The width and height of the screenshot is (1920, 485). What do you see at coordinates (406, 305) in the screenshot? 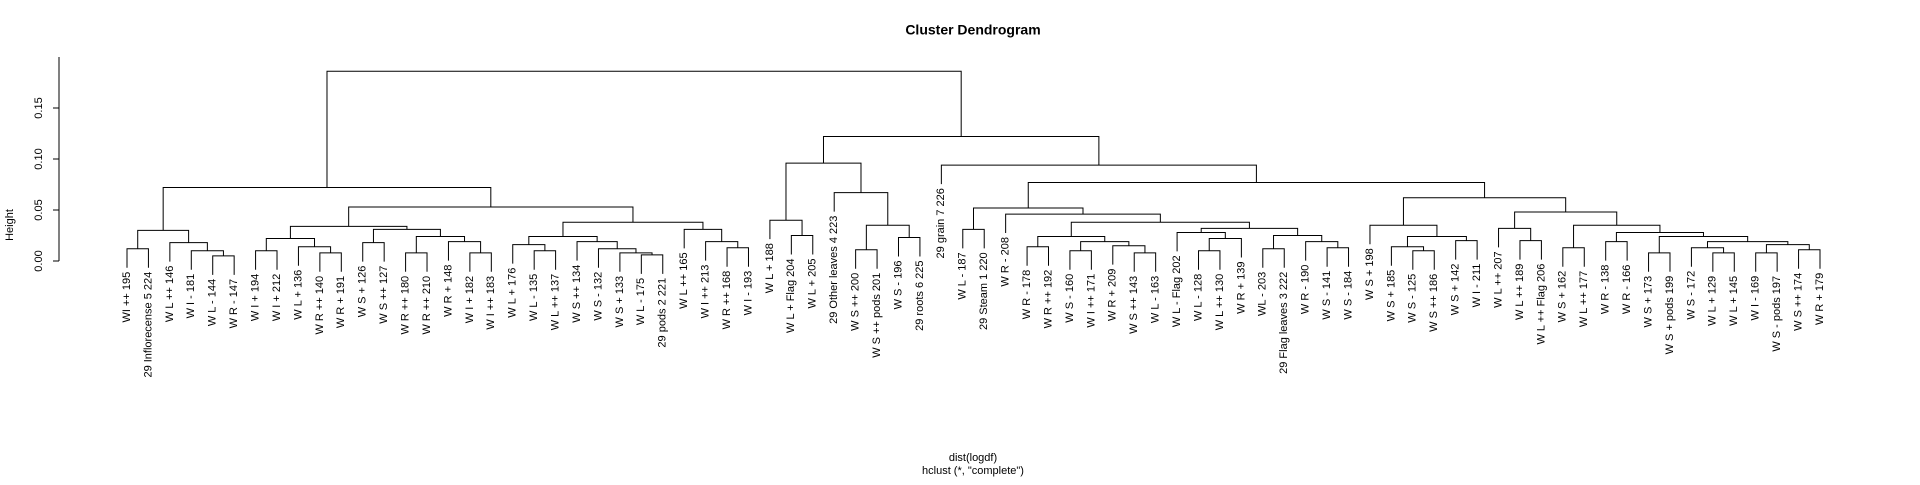
I see `leaf-label: W R ++ 180` at bounding box center [406, 305].